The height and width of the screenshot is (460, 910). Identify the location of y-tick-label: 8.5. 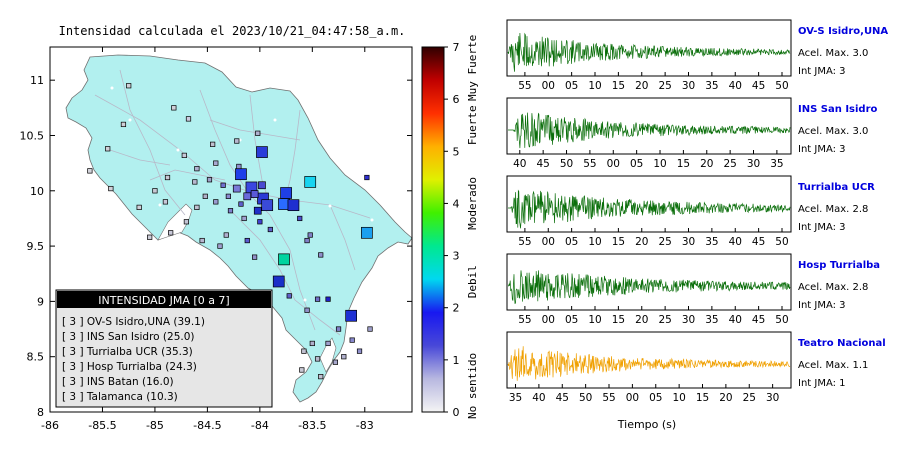
(36, 357).